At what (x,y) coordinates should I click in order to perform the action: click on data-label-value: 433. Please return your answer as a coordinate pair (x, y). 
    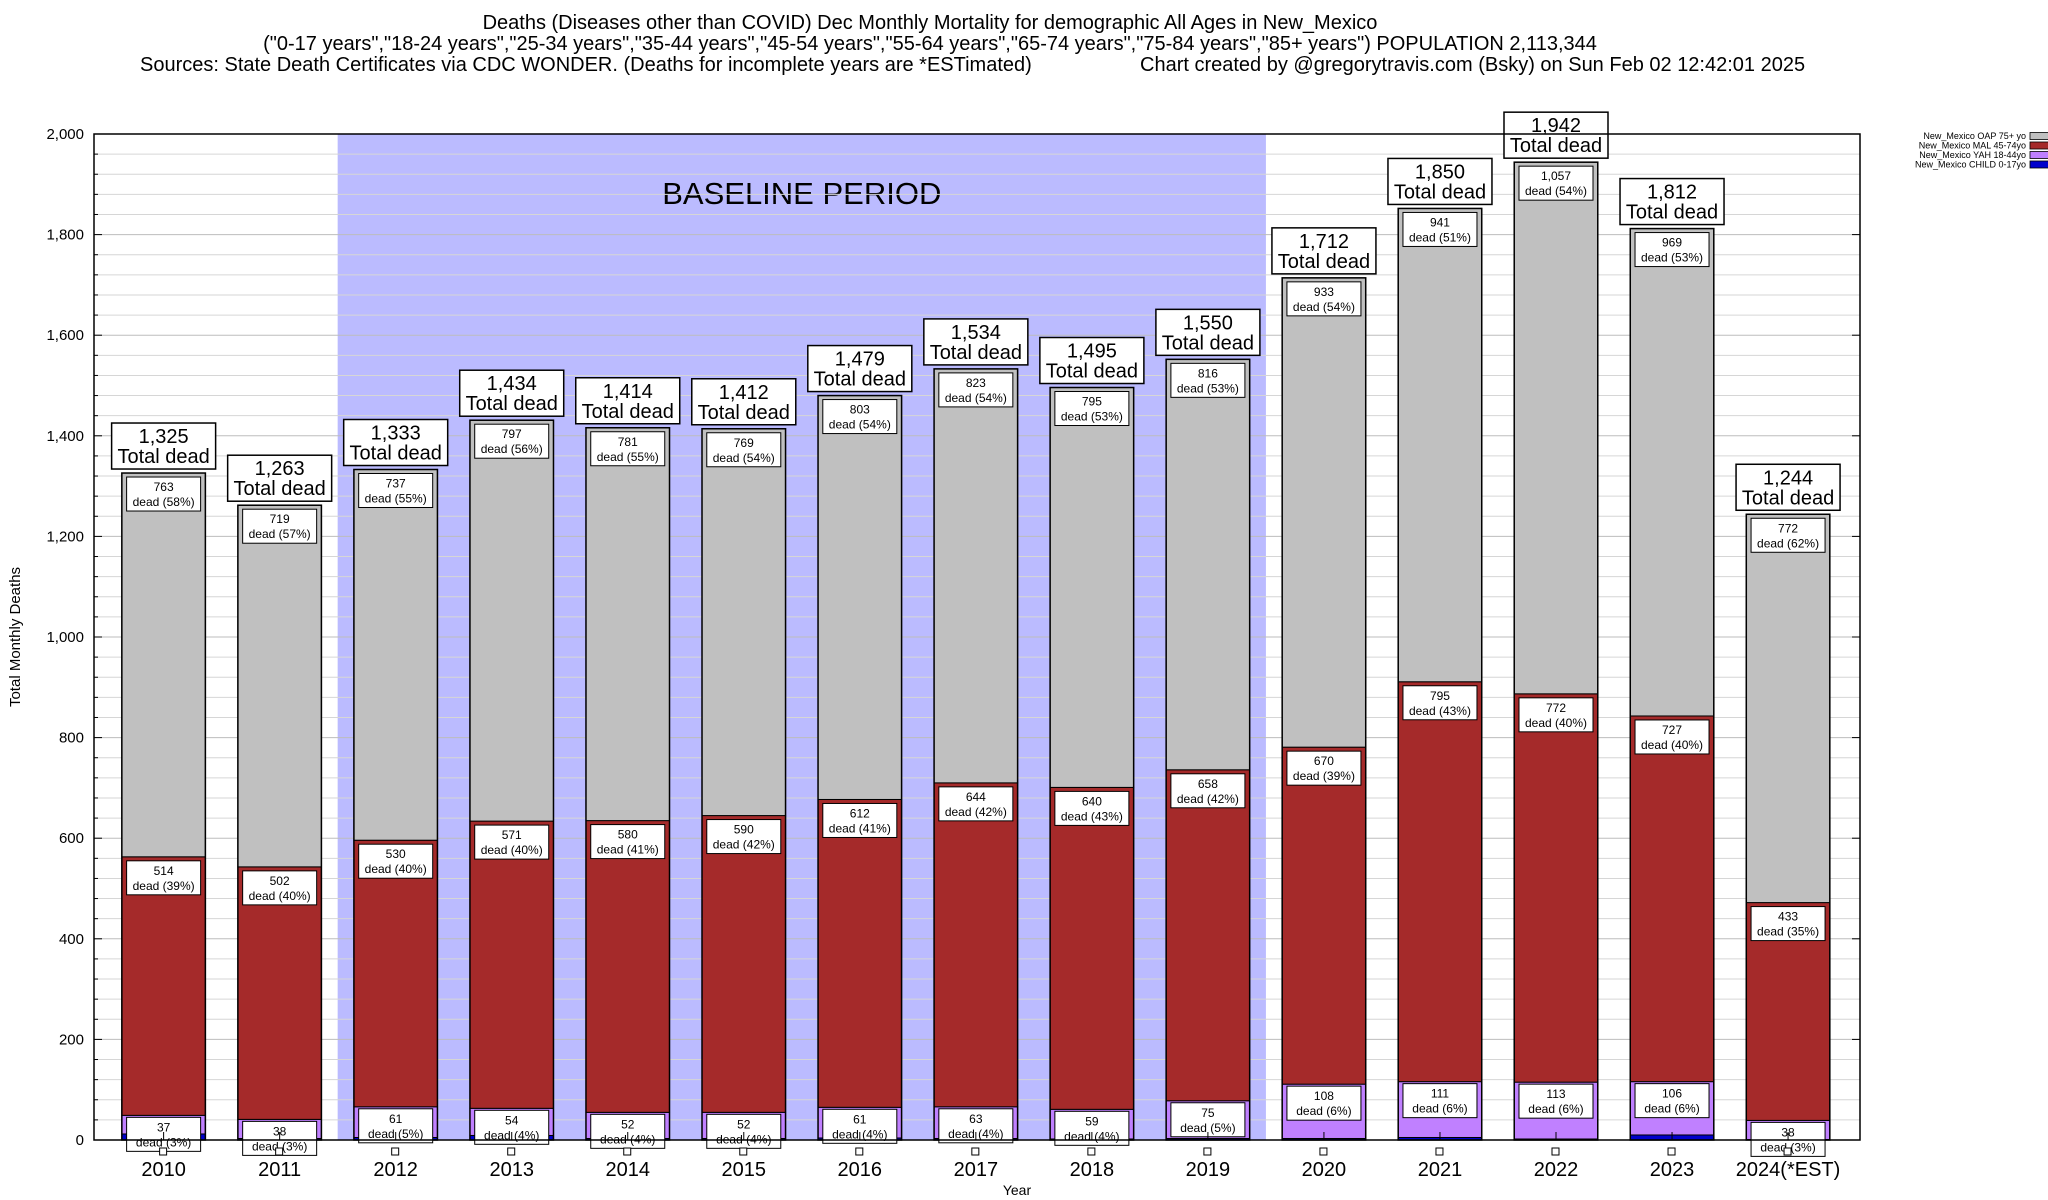
    Looking at the image, I should click on (1788, 917).